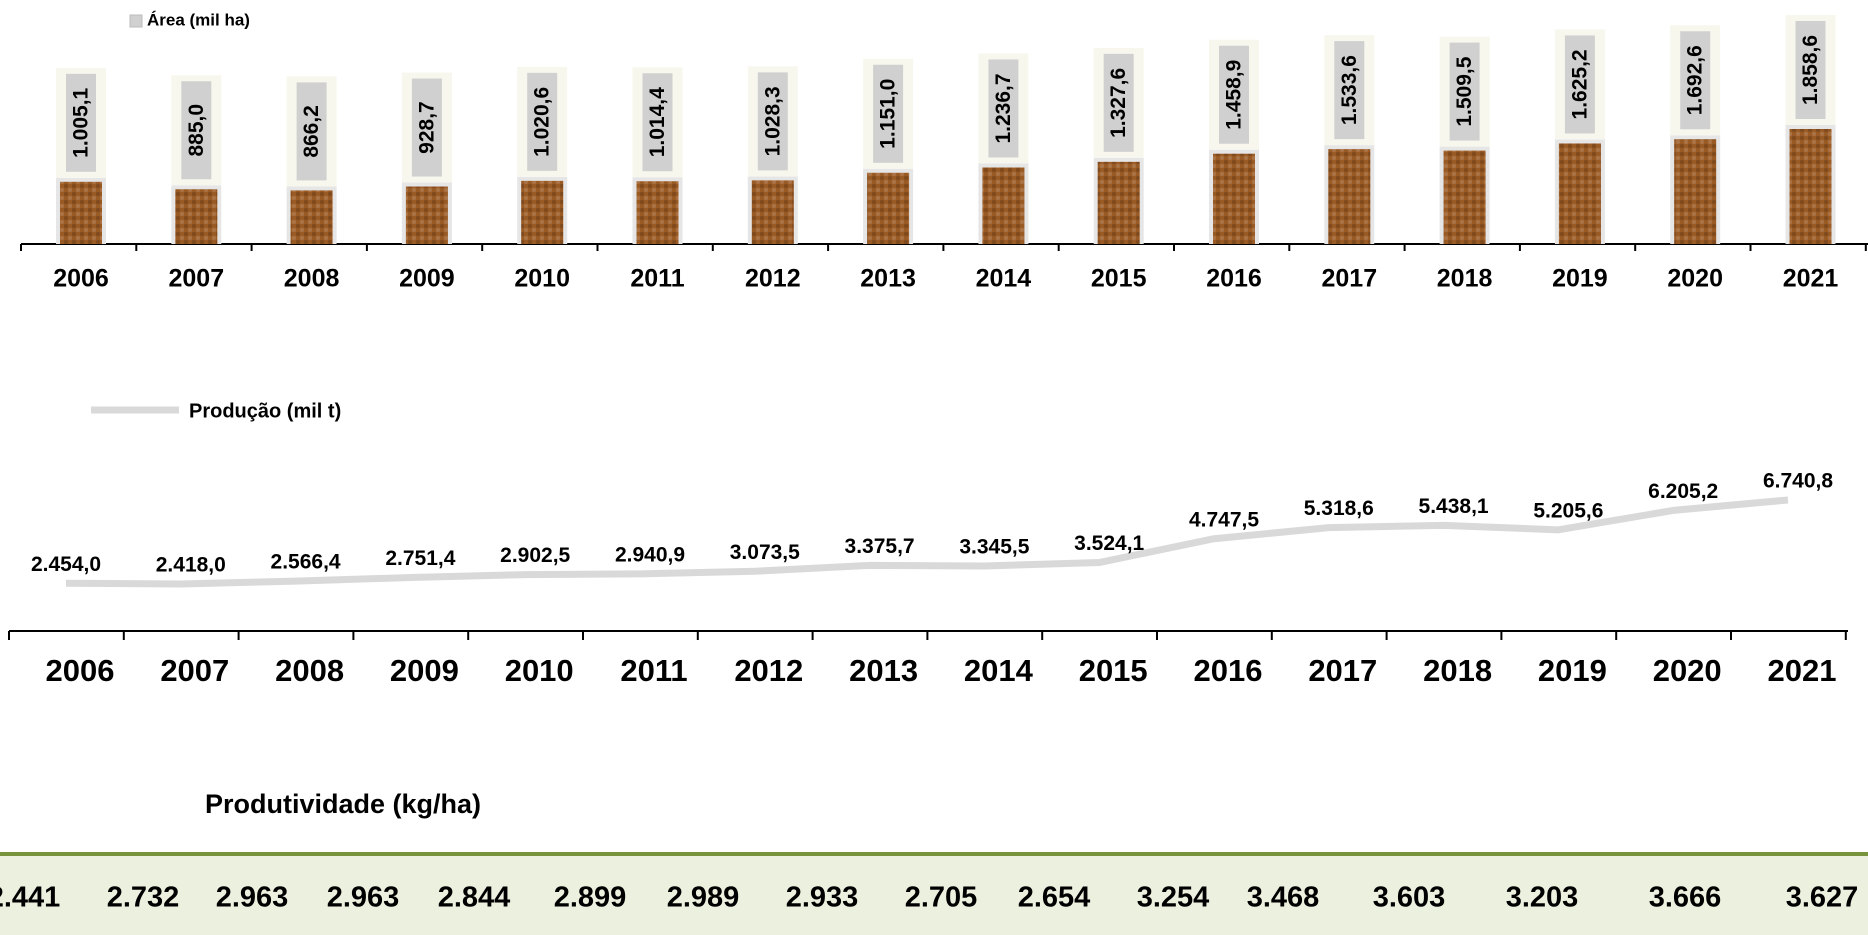 The height and width of the screenshot is (935, 1868). What do you see at coordinates (1568, 510) in the screenshot?
I see `value-label: 5.205,6` at bounding box center [1568, 510].